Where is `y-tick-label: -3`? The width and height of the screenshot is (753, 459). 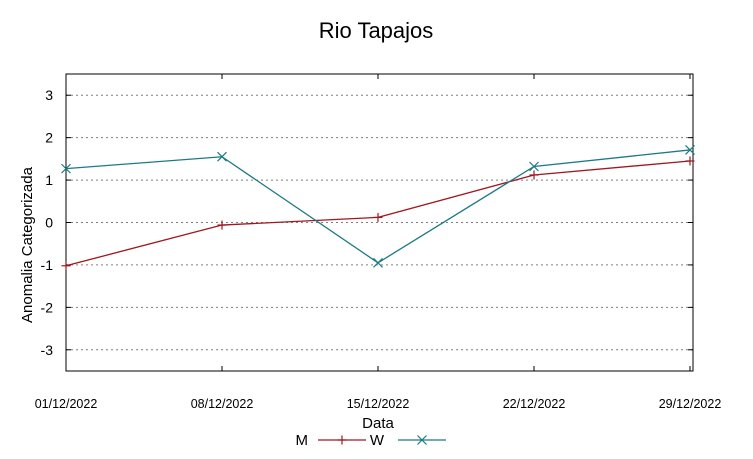 y-tick-label: -3 is located at coordinates (47, 350).